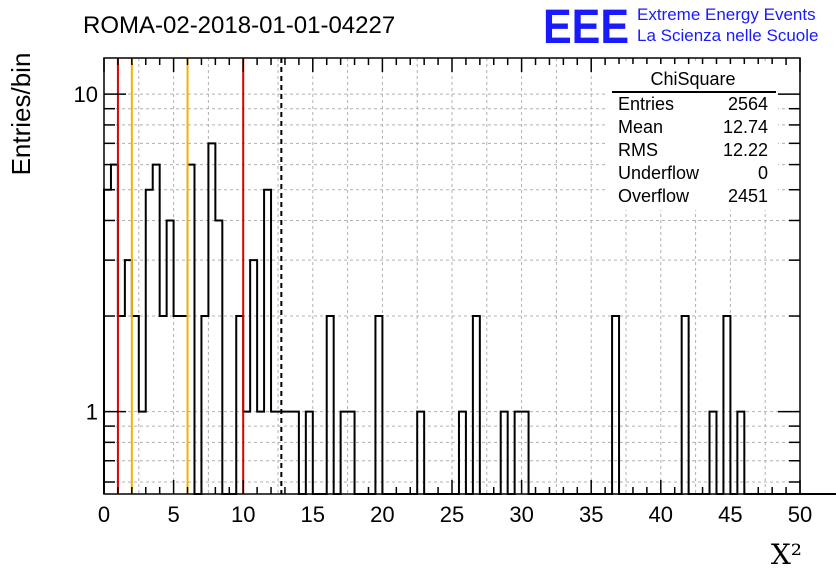 The height and width of the screenshot is (572, 836). What do you see at coordinates (646, 104) in the screenshot?
I see `stats-label-entries: Entries` at bounding box center [646, 104].